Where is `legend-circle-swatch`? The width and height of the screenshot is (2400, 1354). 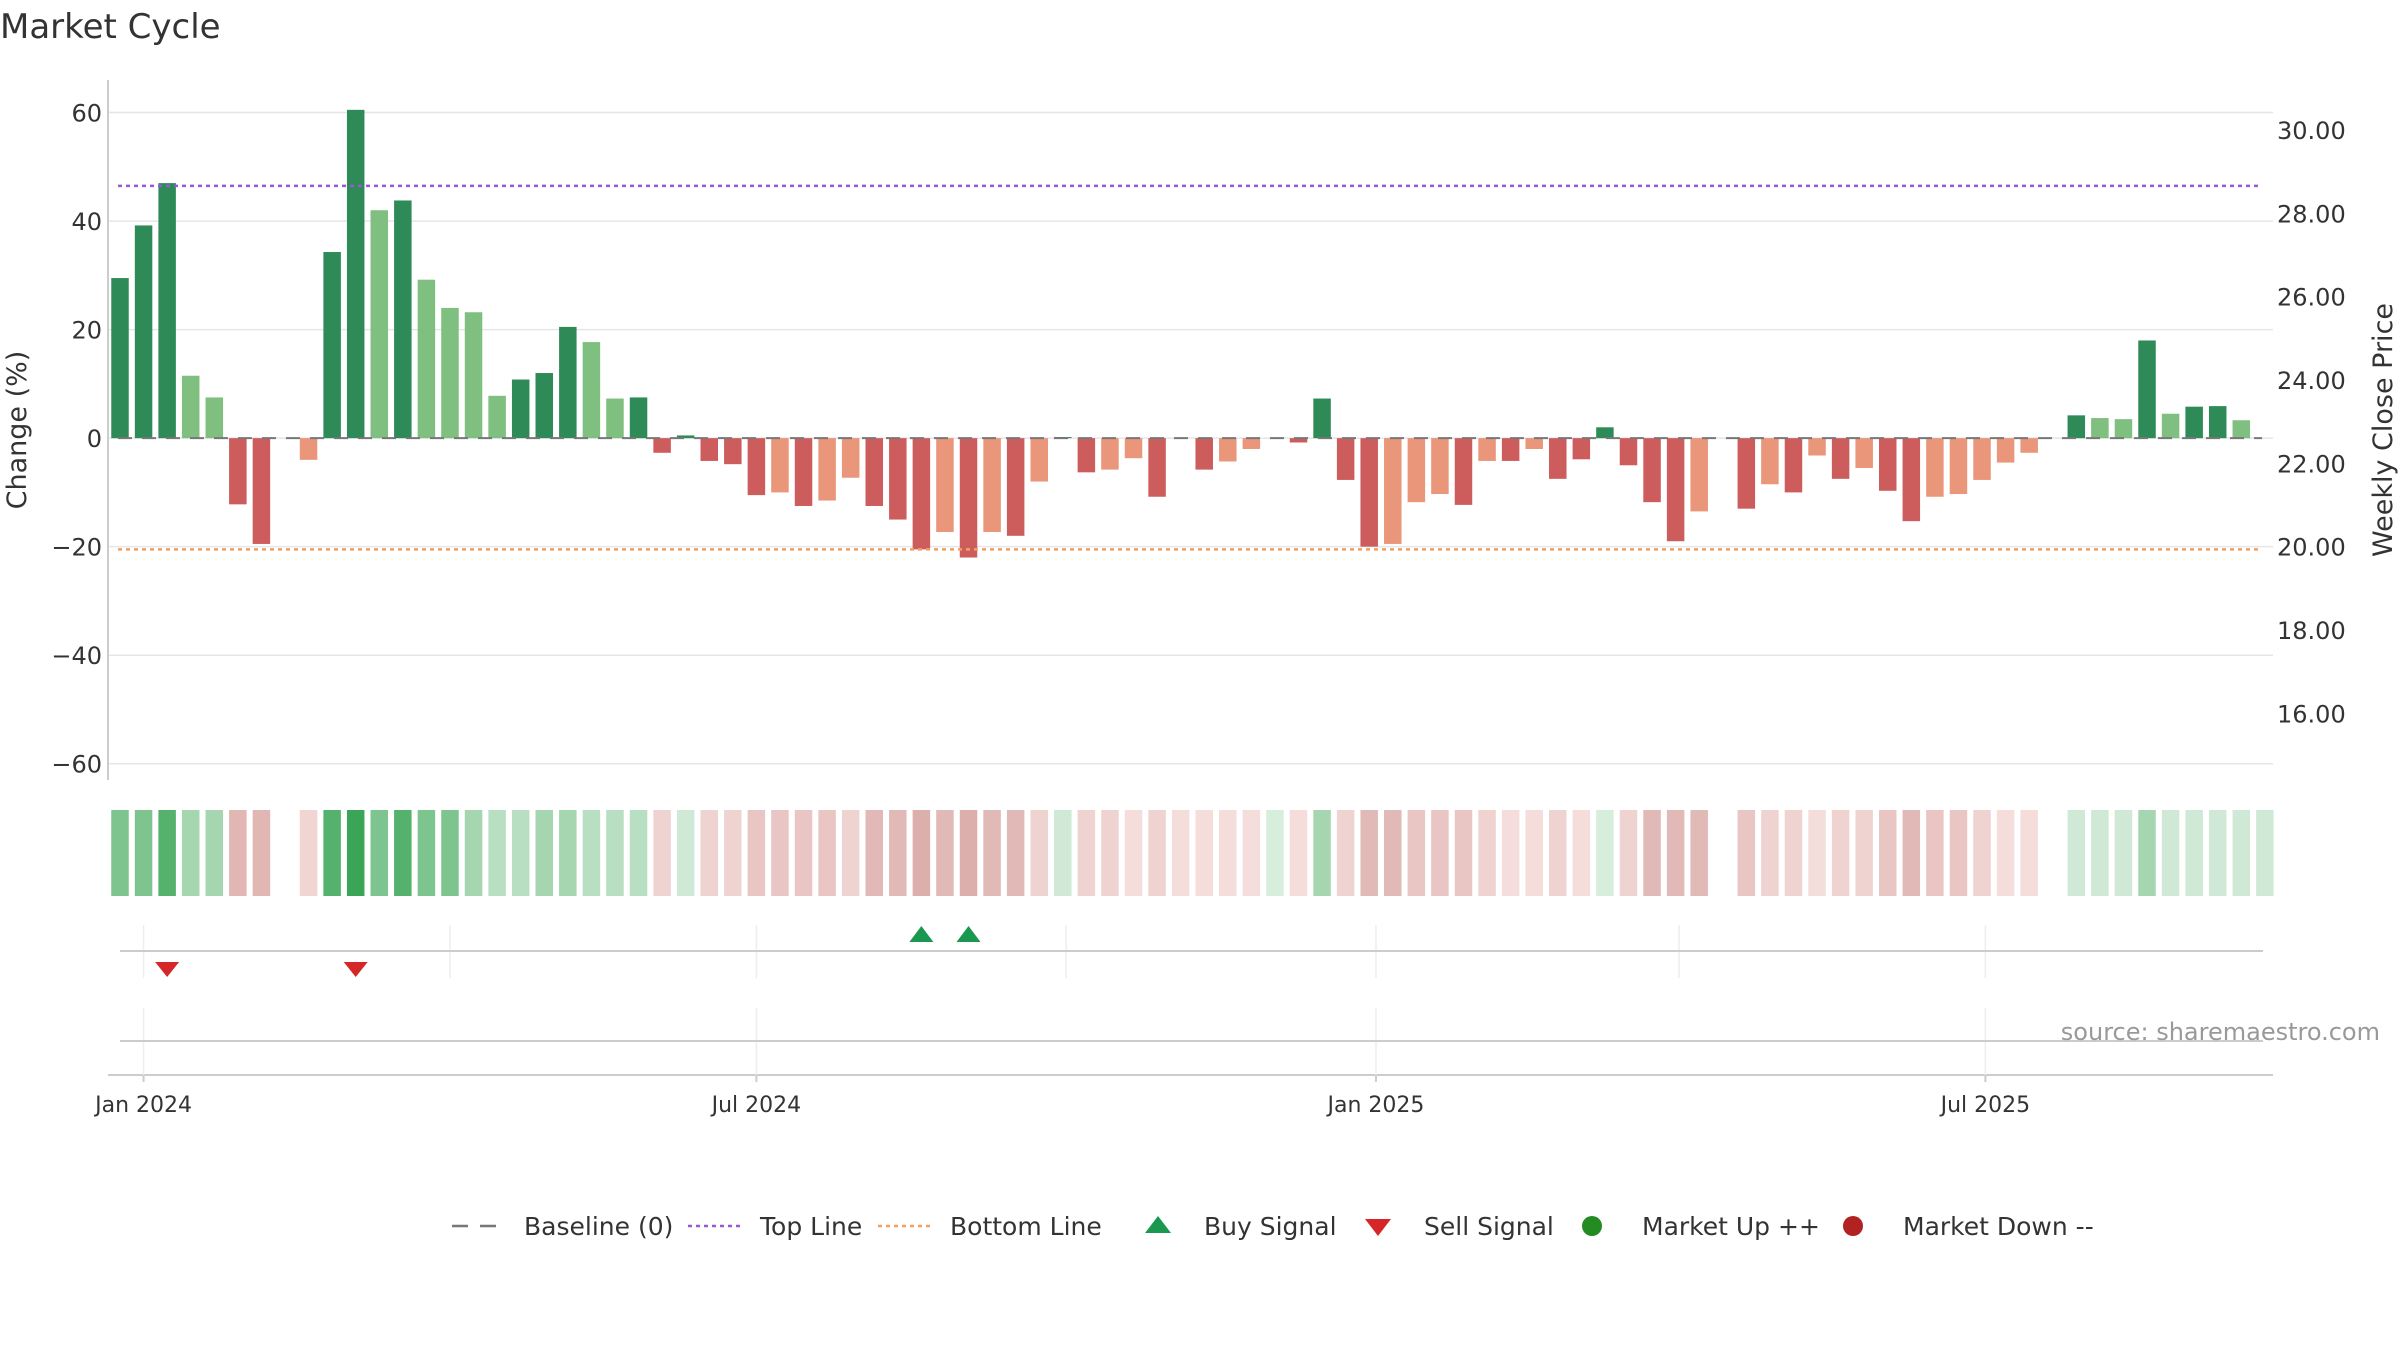 legend-circle-swatch is located at coordinates (1853, 1226).